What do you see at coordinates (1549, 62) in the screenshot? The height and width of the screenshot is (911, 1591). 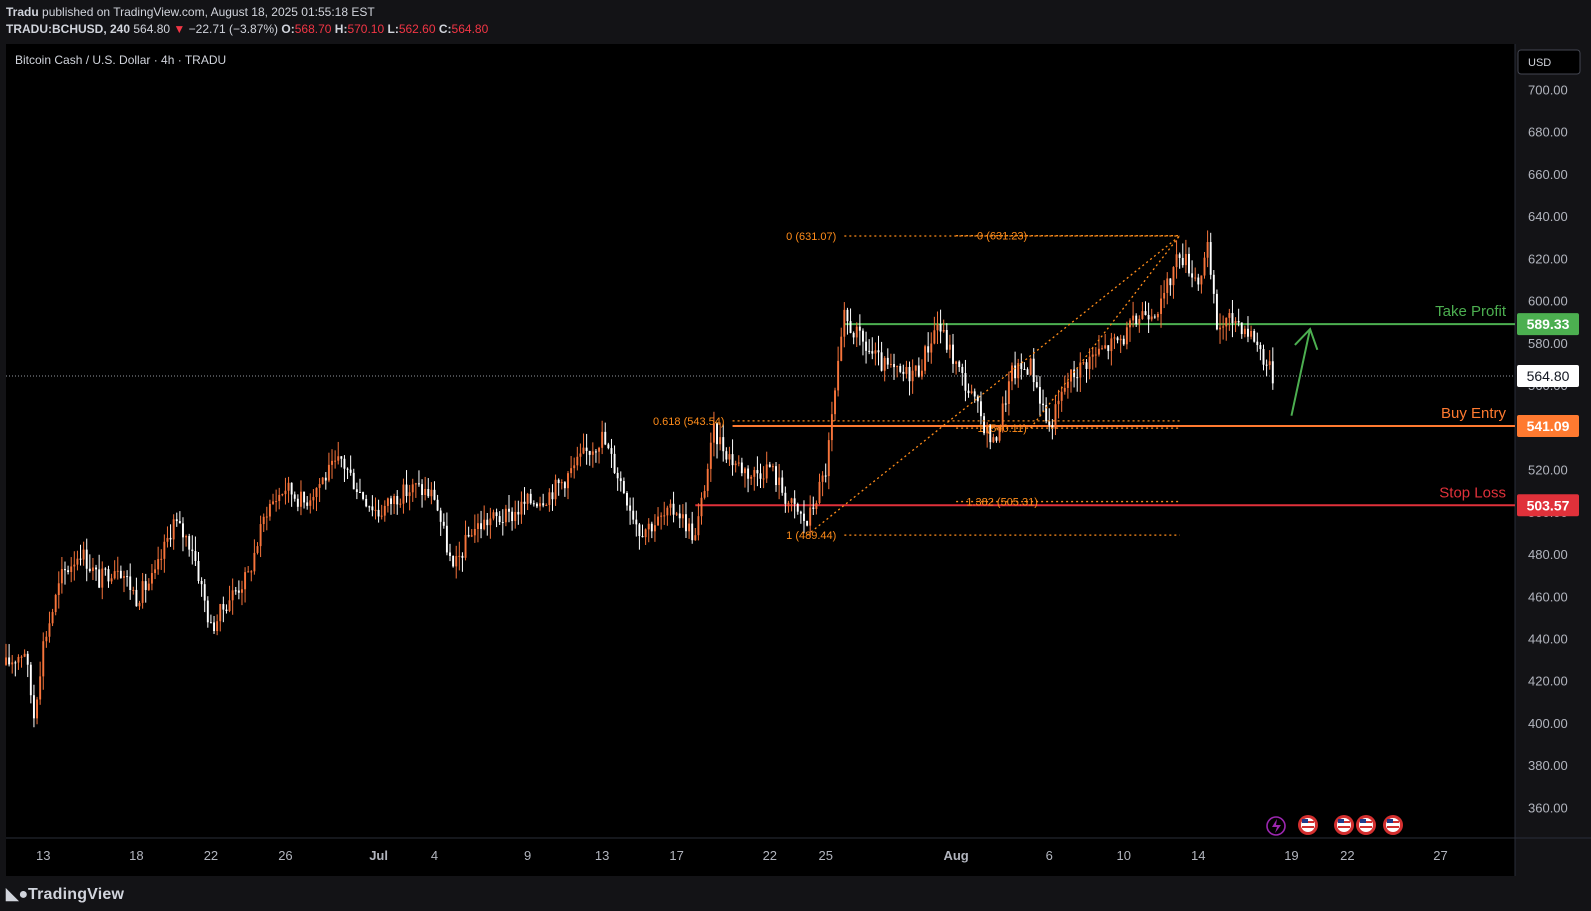 I see `currency-button` at bounding box center [1549, 62].